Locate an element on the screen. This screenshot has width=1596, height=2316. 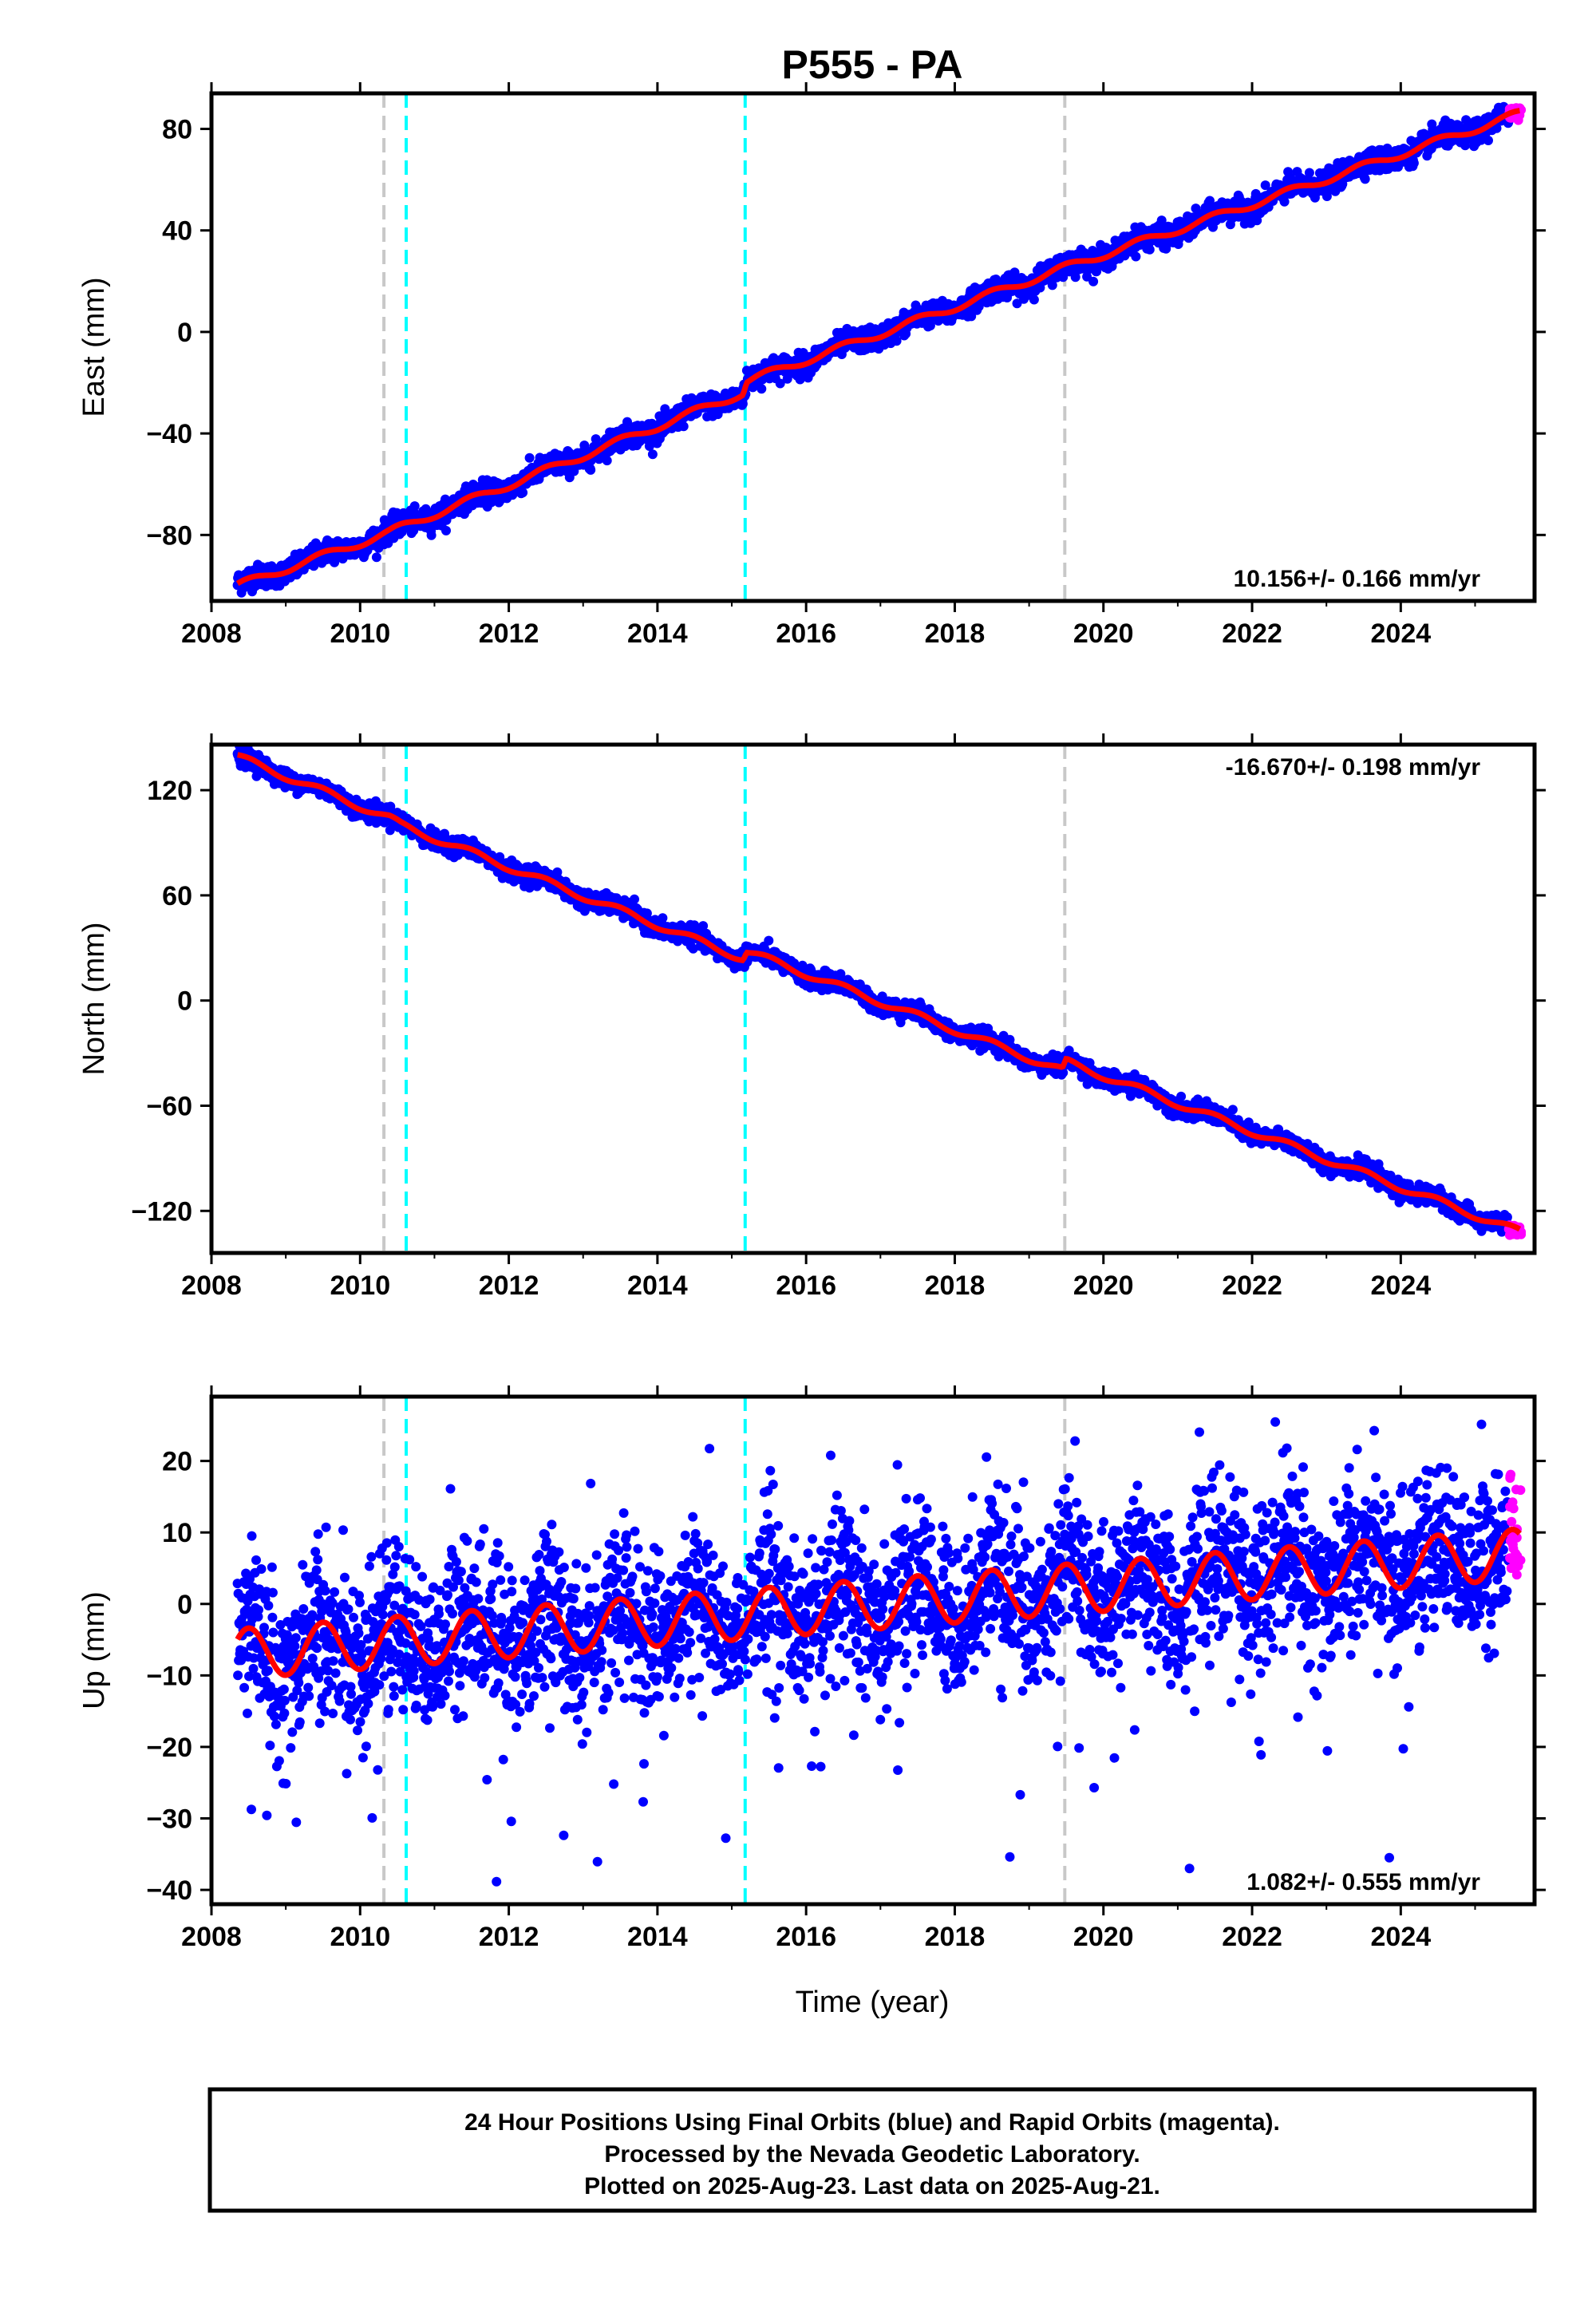
y-tick-label: 40 is located at coordinates (177, 231).